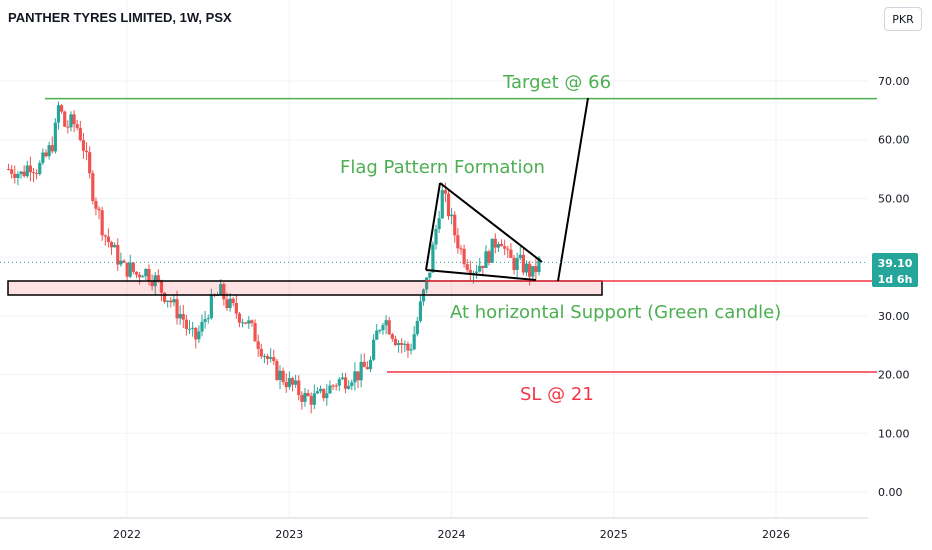 Image resolution: width=932 pixels, height=550 pixels. I want to click on x-tick-label: 2024, so click(452, 534).